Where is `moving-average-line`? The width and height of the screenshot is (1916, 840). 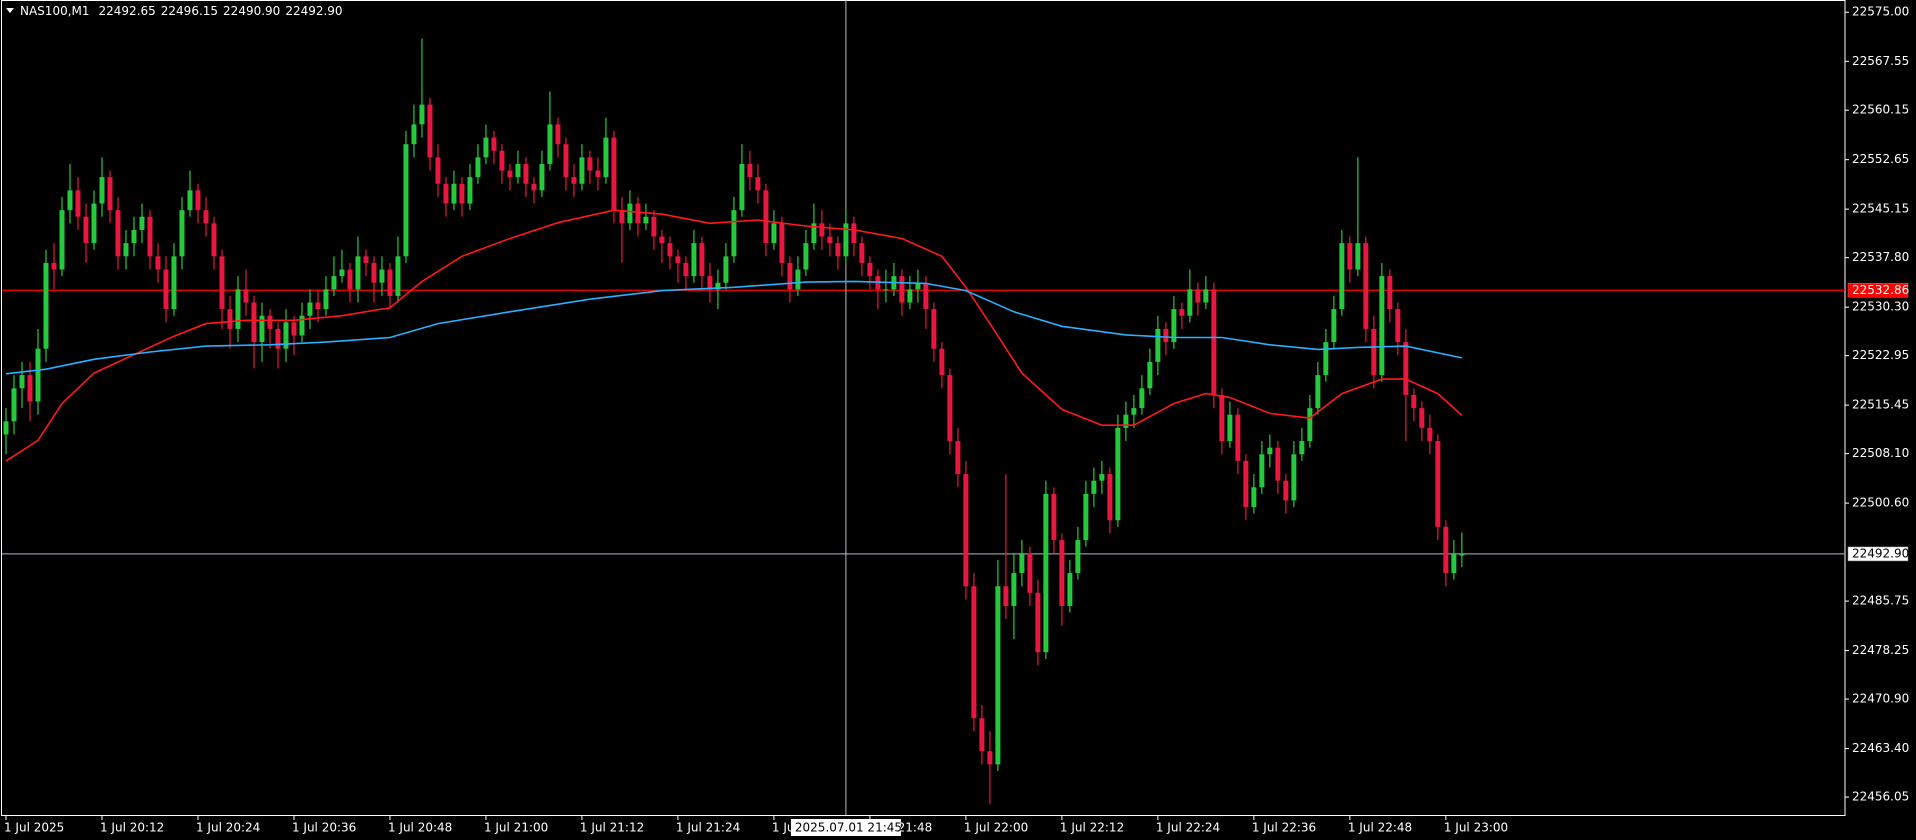 moving-average-line is located at coordinates (733, 327).